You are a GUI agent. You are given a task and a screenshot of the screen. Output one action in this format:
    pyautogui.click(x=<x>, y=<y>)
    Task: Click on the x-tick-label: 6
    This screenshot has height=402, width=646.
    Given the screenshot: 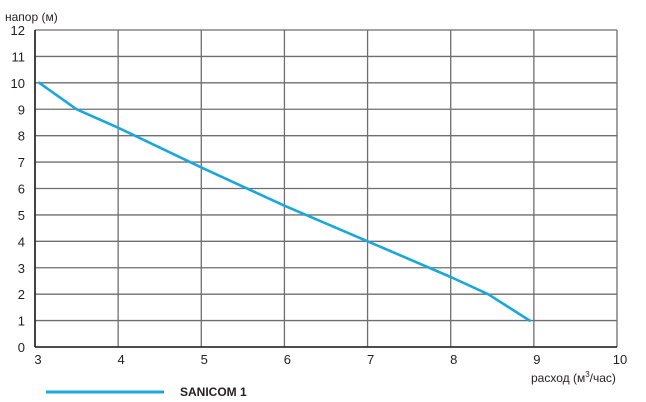 What is the action you would take?
    pyautogui.click(x=287, y=359)
    